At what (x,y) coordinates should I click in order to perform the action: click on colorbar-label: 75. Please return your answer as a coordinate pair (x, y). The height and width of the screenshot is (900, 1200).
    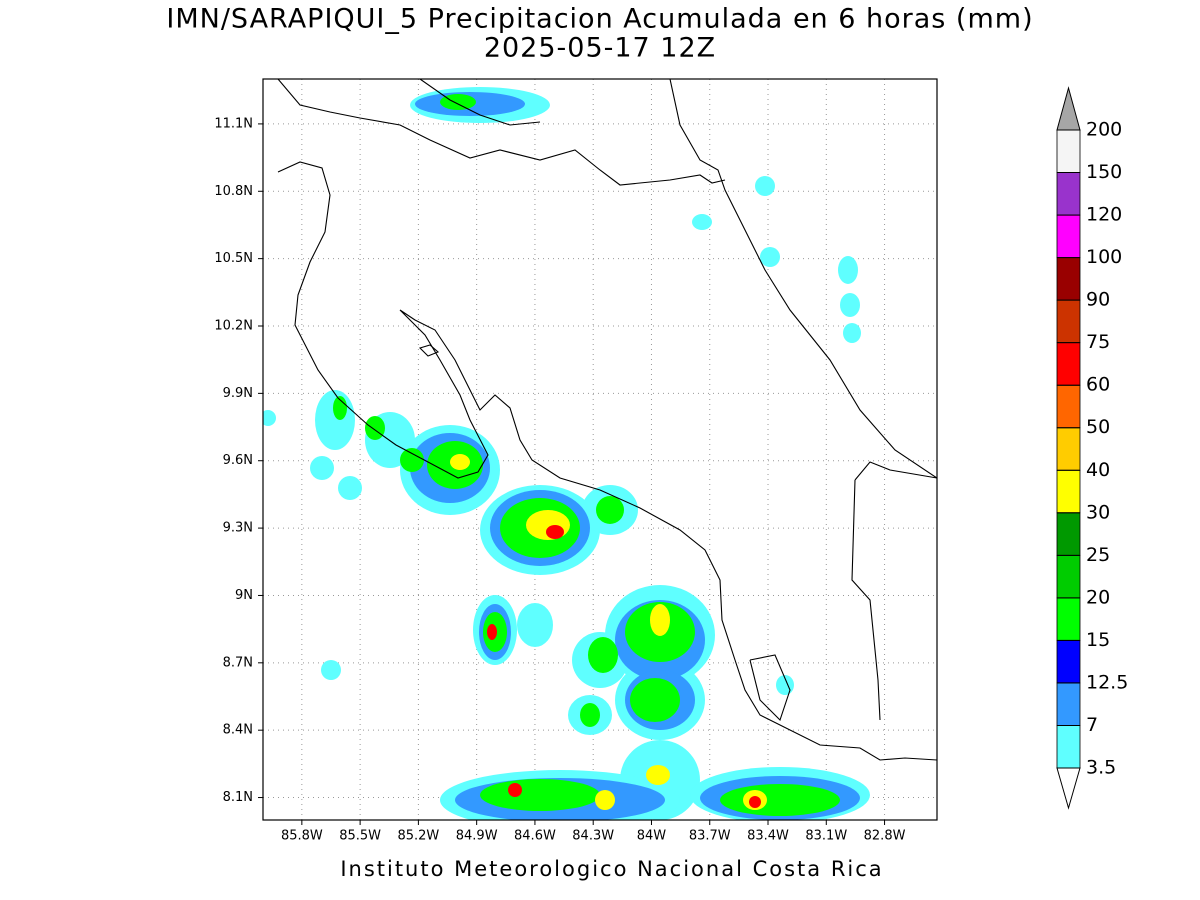
    Looking at the image, I should click on (1098, 342).